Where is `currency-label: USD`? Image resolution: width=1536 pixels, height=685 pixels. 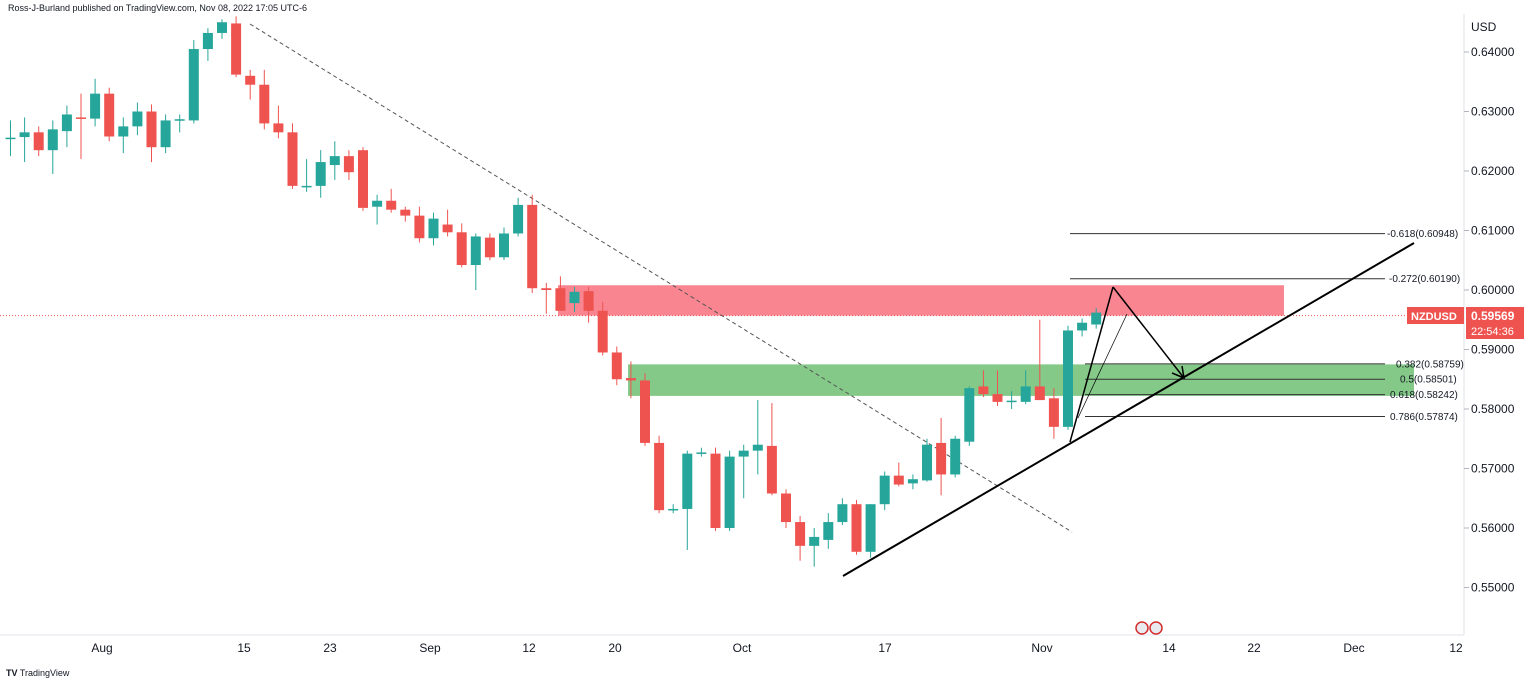
currency-label: USD is located at coordinates (1484, 27).